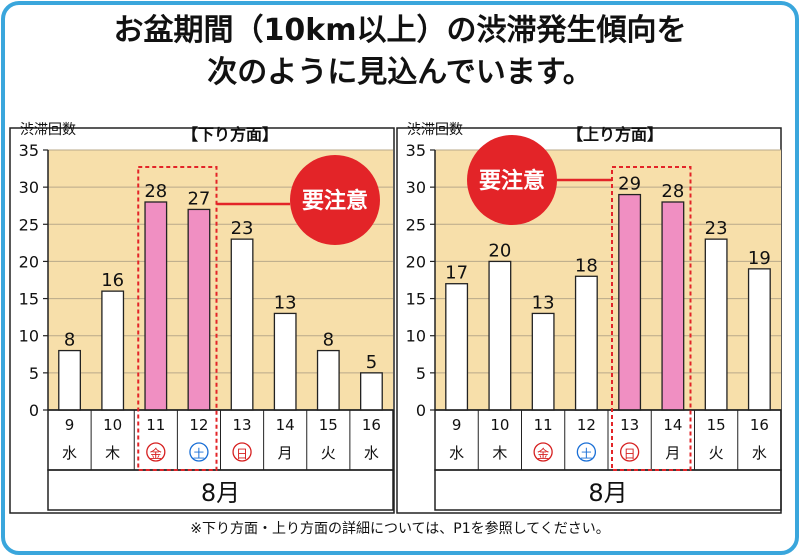 The height and width of the screenshot is (556, 800). What do you see at coordinates (400, 30) in the screenshot?
I see `title-line-1: お盆期間（10km以上）の渋滞発生傾向を` at bounding box center [400, 30].